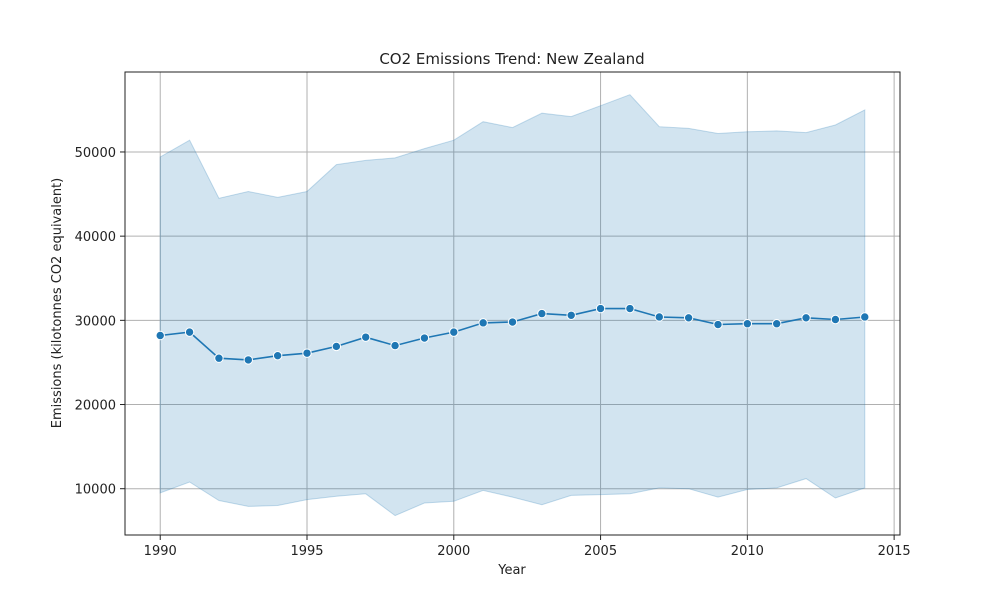 Image resolution: width=1000 pixels, height=600 pixels. I want to click on x-tick-label: 2000, so click(453, 551).